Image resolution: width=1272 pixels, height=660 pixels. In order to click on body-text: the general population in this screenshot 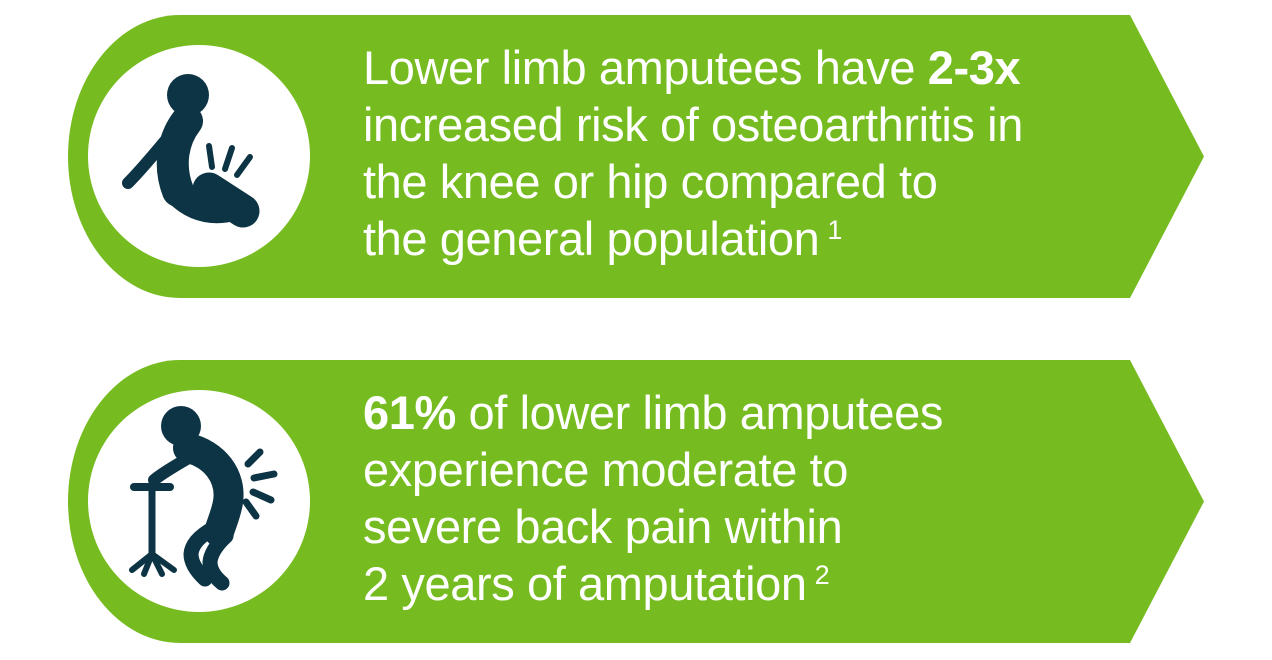, I will do `click(591, 238)`.